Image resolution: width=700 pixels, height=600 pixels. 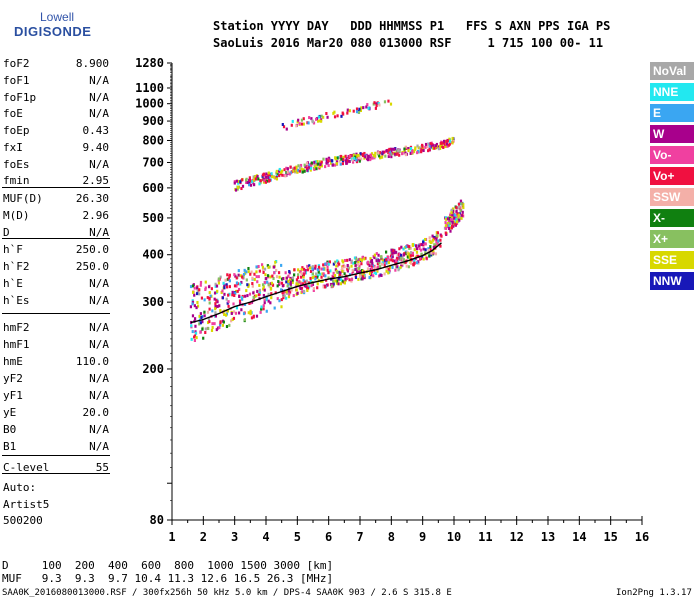 I want to click on param-name: foF2, so click(x=16, y=63).